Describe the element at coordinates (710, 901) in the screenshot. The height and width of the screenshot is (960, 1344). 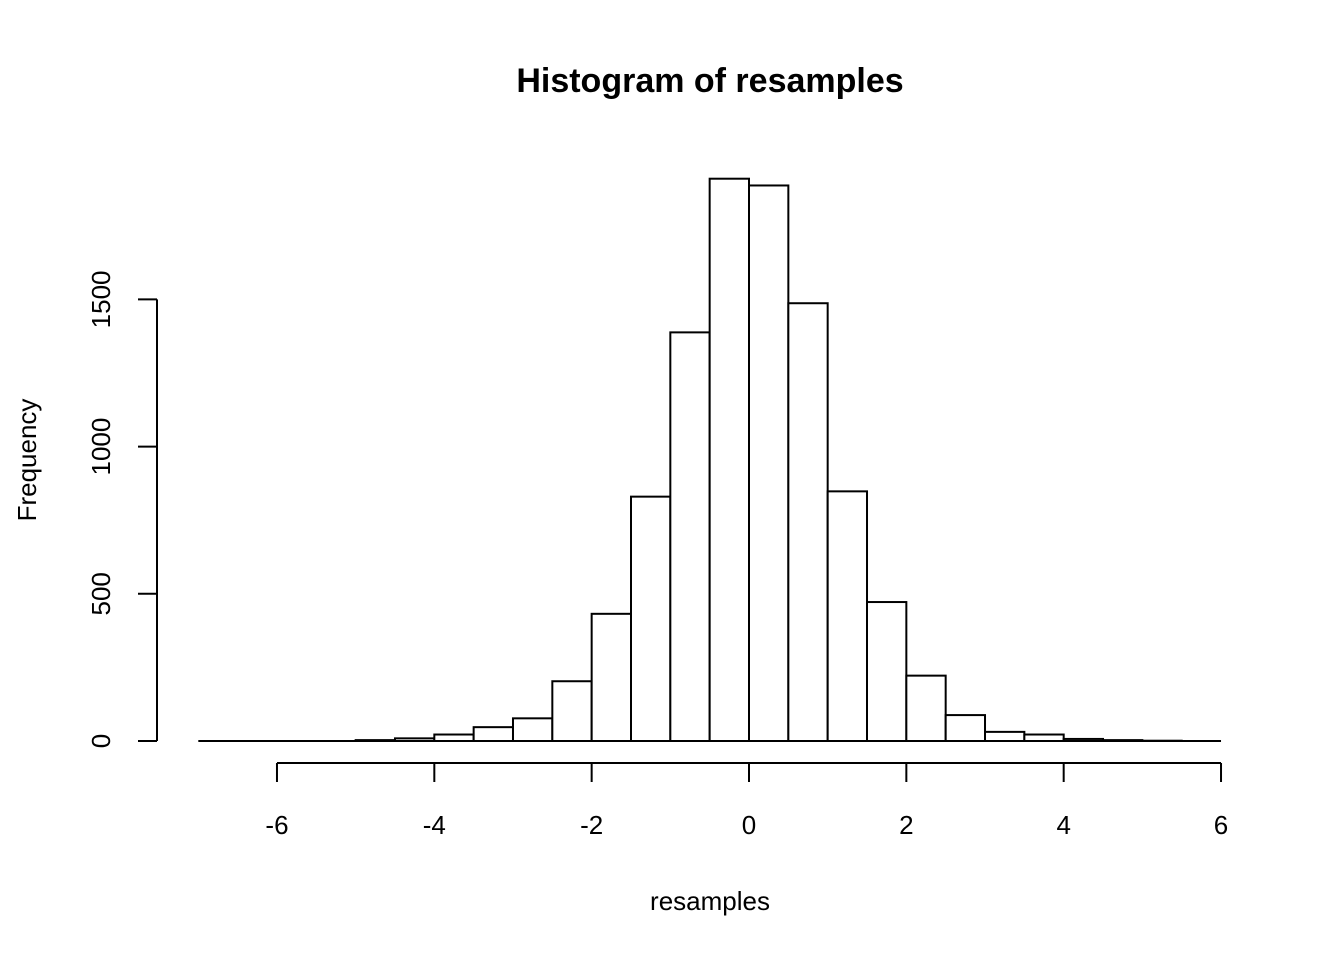
I see `x-axis-title: resamples` at that location.